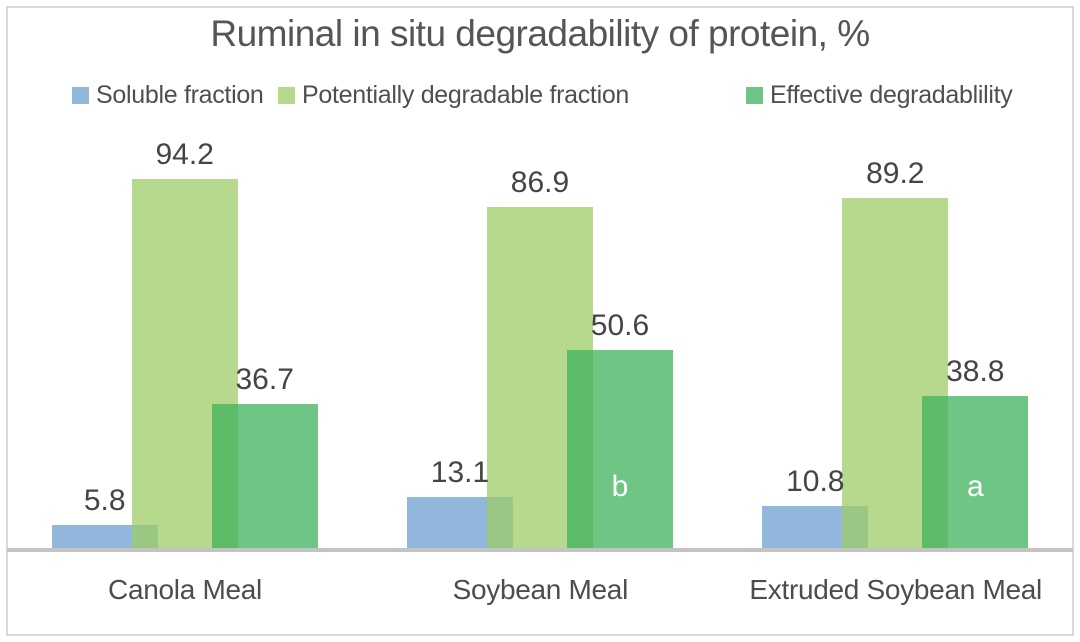 The width and height of the screenshot is (1080, 642). Describe the element at coordinates (540, 182) in the screenshot. I see `data-label: 86.9` at that location.